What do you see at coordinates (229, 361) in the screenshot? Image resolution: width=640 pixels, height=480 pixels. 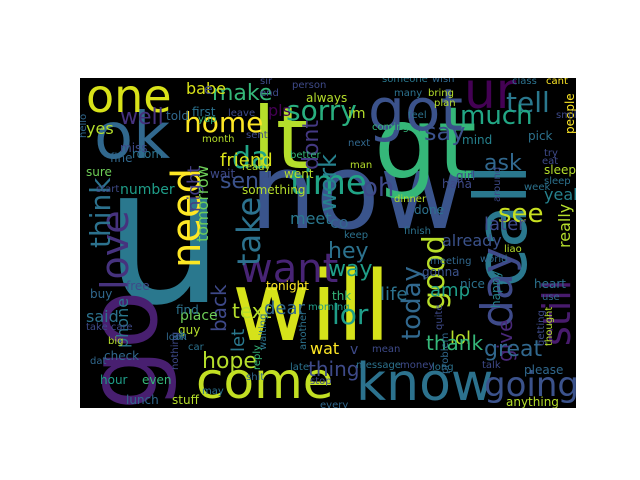 I see `word-hope: hope` at bounding box center [229, 361].